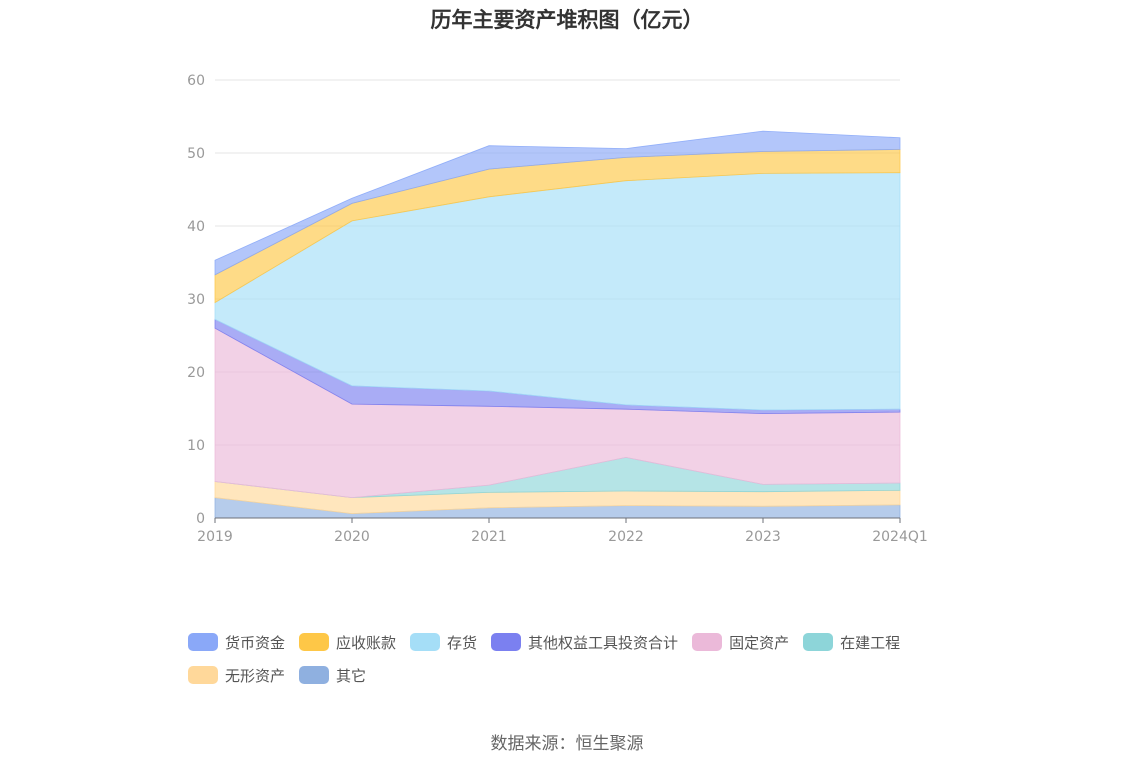 This screenshot has width=1134, height=766. What do you see at coordinates (900, 537) in the screenshot?
I see `x-tick-label: 2024Q1` at bounding box center [900, 537].